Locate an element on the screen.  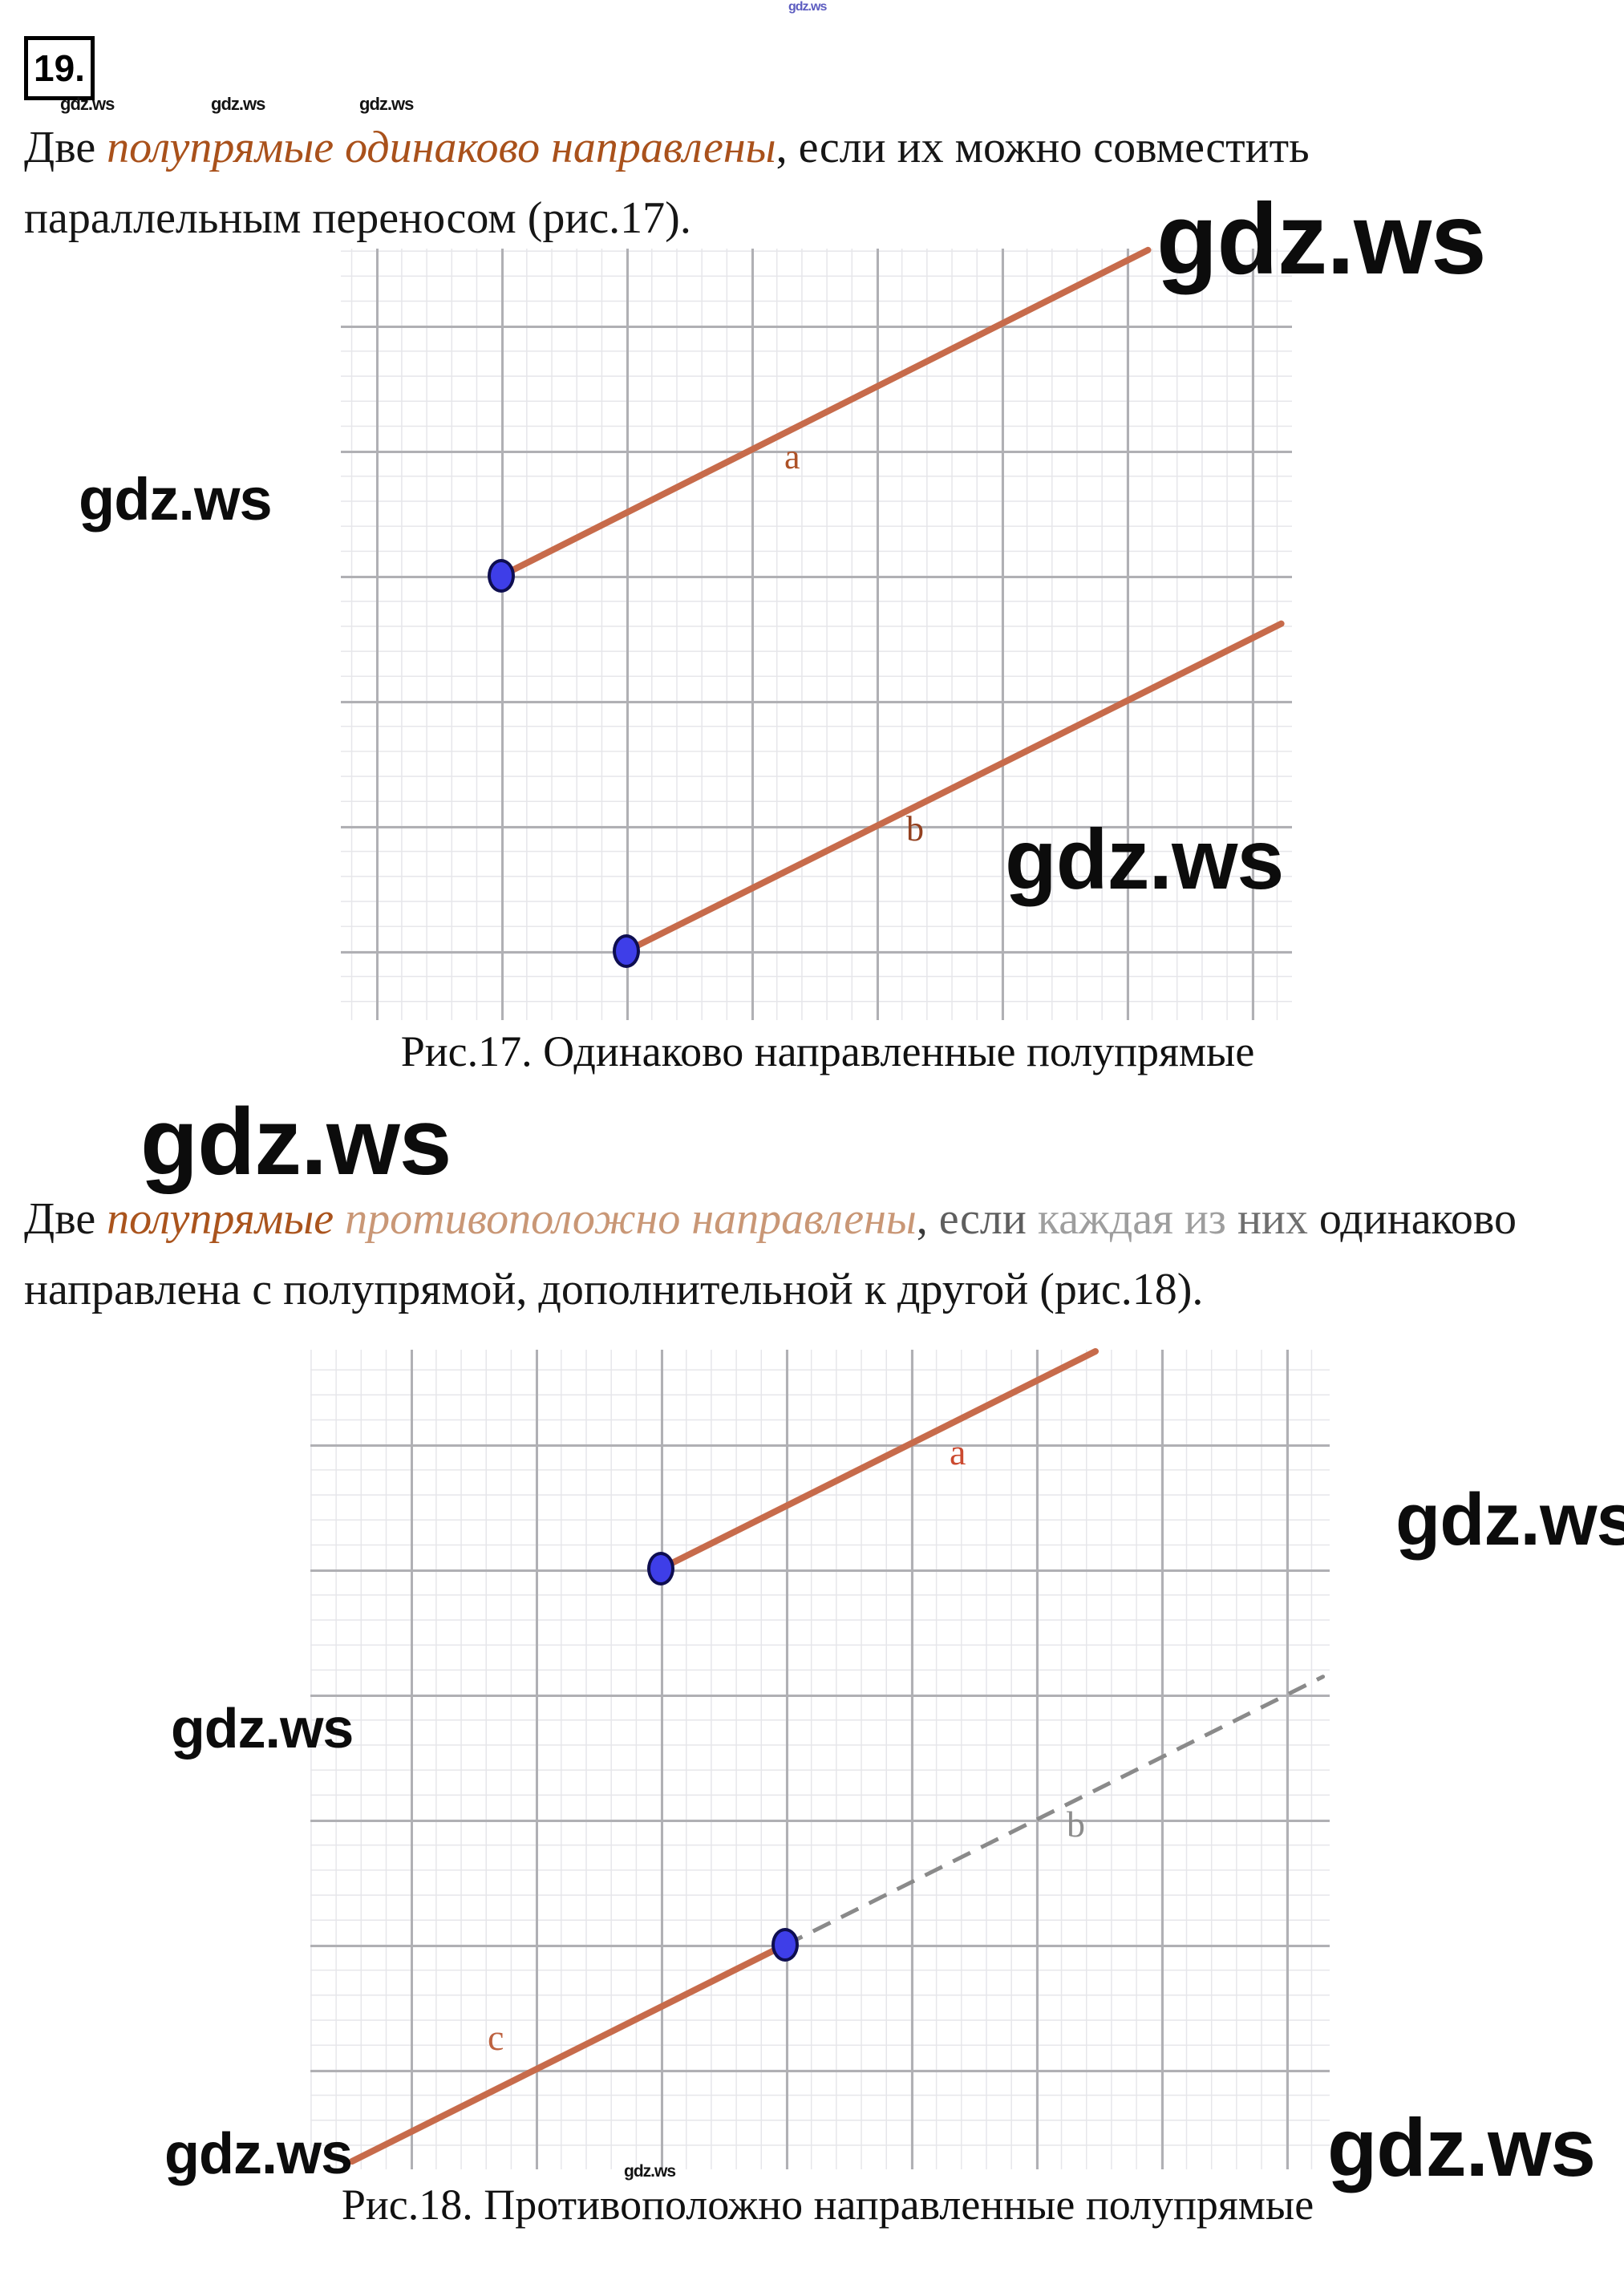
figure-17-label-b: b is located at coordinates (915, 829).